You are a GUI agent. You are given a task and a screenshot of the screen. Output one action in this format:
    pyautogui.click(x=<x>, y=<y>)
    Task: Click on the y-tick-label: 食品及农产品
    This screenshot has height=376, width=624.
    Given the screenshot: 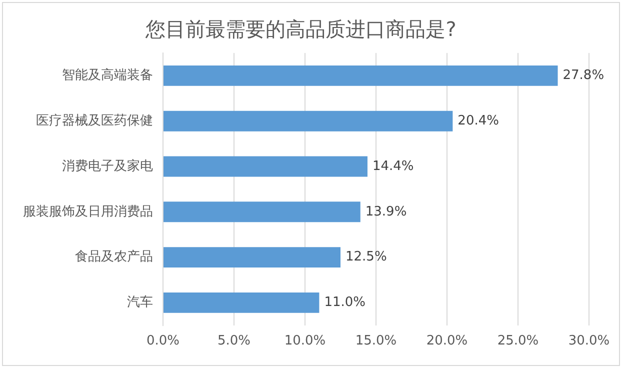 What is the action you would take?
    pyautogui.click(x=114, y=257)
    